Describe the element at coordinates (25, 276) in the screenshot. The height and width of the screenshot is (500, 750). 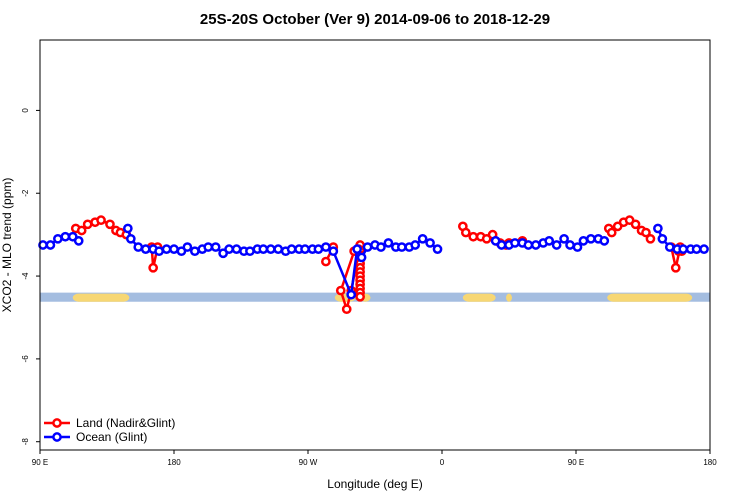
I see `y-tick-label: -4` at that location.